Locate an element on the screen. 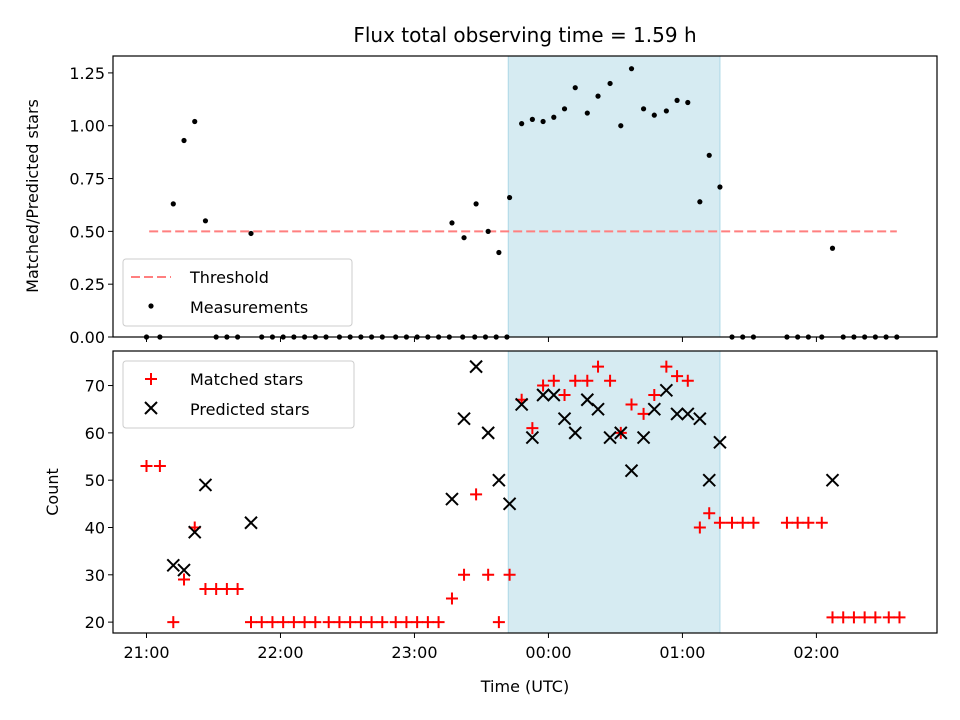  legend-predicted-label: Predicted stars is located at coordinates (250, 409).